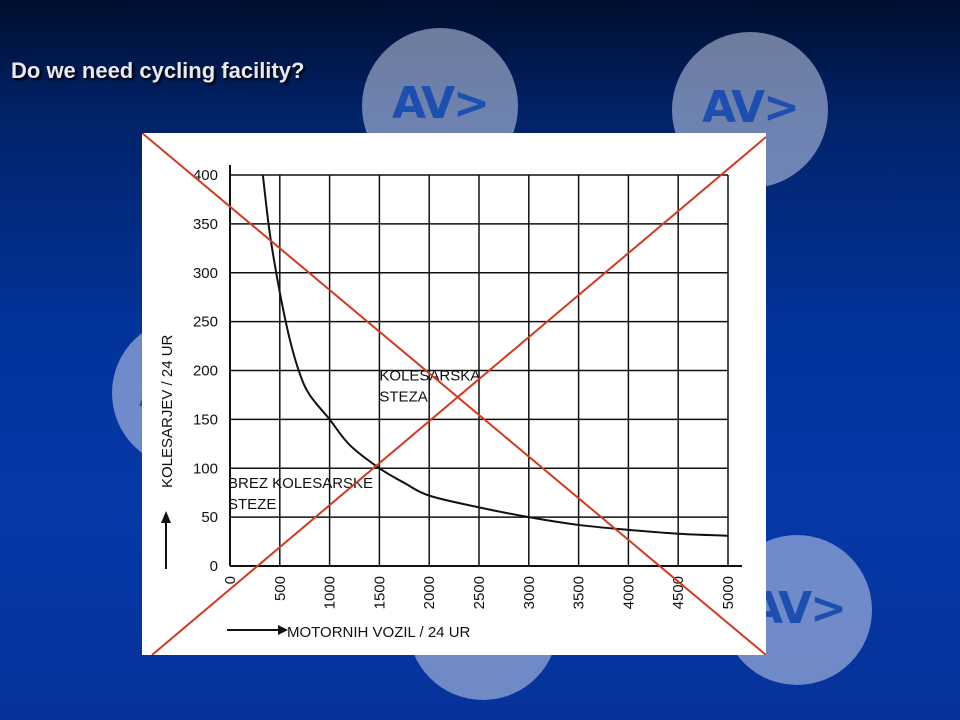  What do you see at coordinates (205, 468) in the screenshot?
I see `y-tick-label: 100` at bounding box center [205, 468].